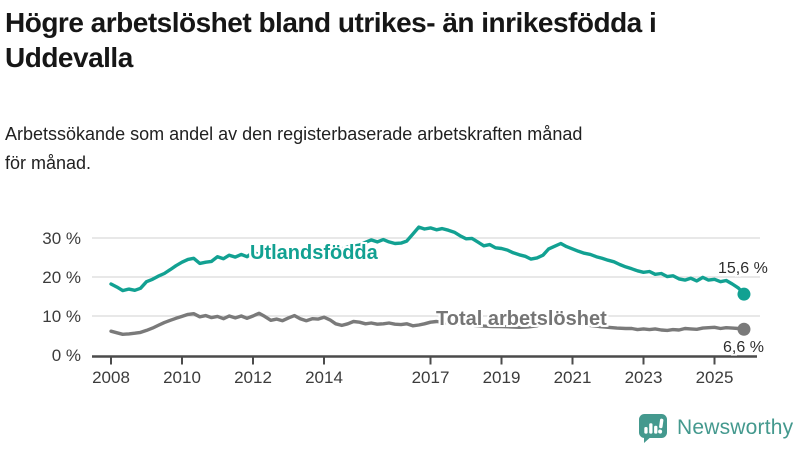 The width and height of the screenshot is (800, 450). What do you see at coordinates (66, 355) in the screenshot?
I see `y-tick-label: 0 %` at bounding box center [66, 355].